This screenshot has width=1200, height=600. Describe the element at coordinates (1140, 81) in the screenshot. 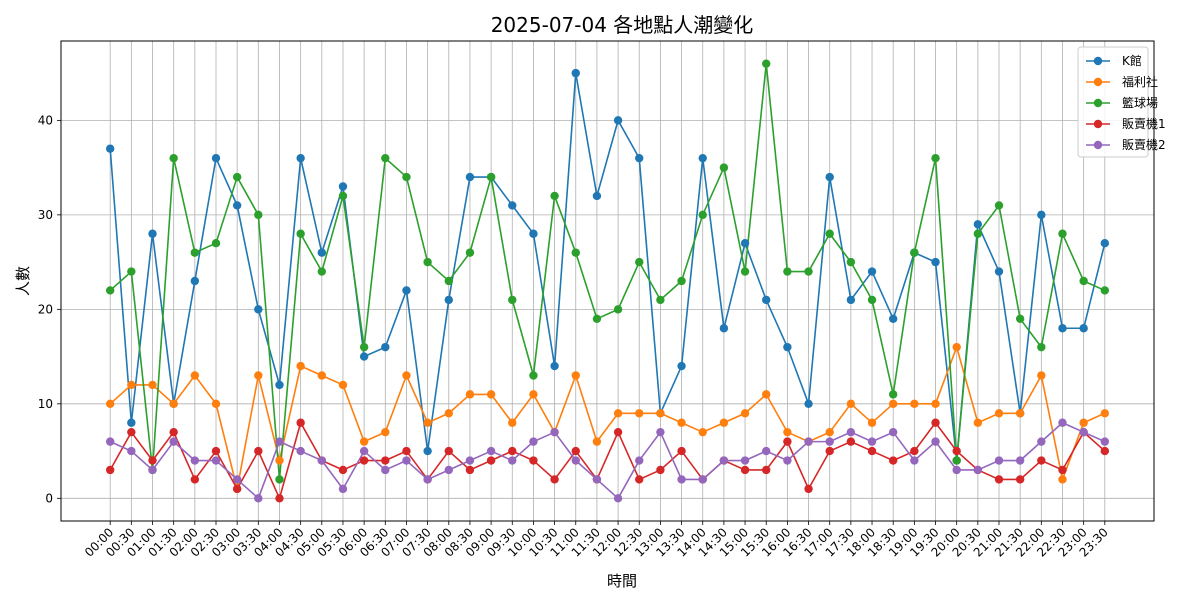

I see `legend-label-series-2: 福利社` at that location.